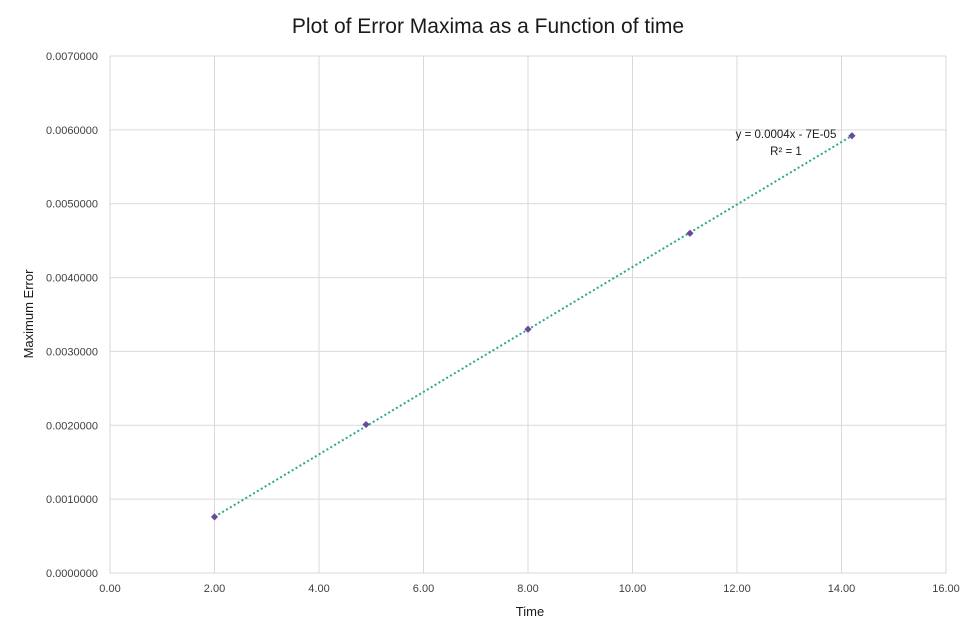  What do you see at coordinates (72, 205) in the screenshot?
I see `y-tick-label: 0.0050000` at bounding box center [72, 205].